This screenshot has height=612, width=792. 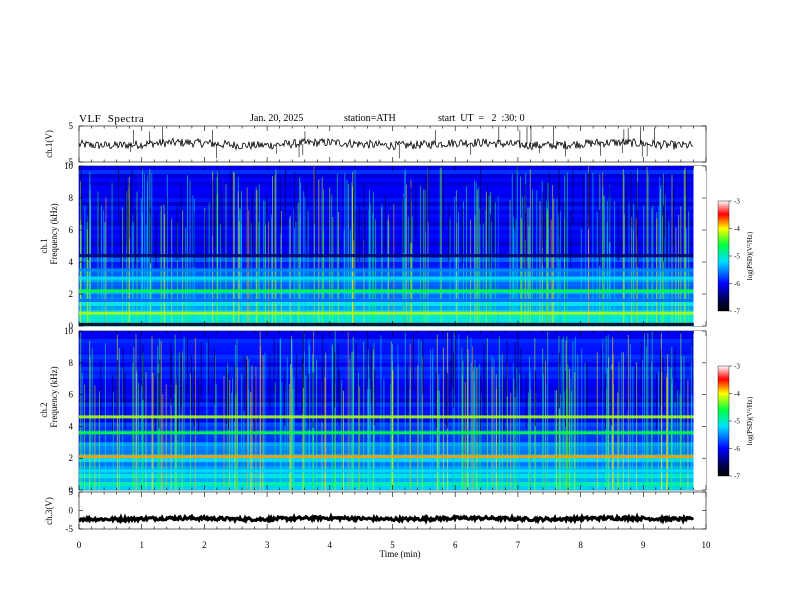 What do you see at coordinates (141, 545) in the screenshot?
I see `x-tick-label: 1` at bounding box center [141, 545].